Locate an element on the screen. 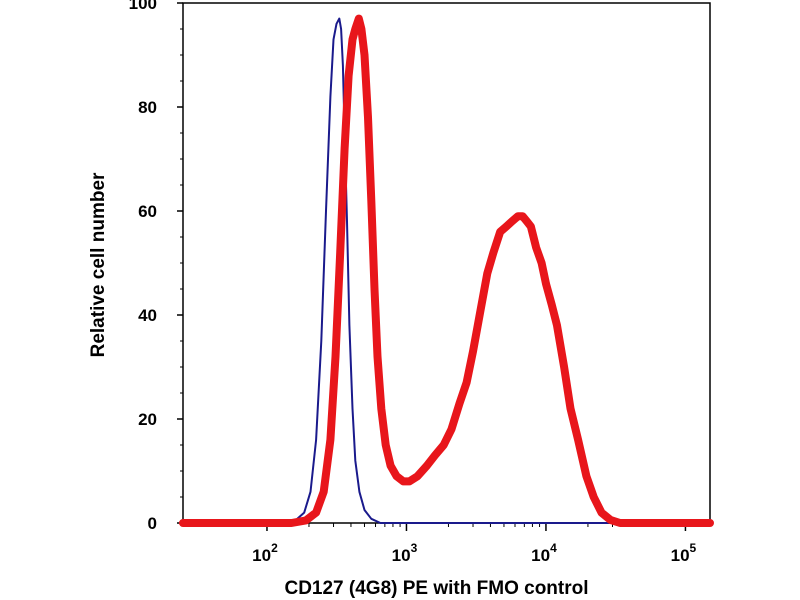  y-tick-label: 40 is located at coordinates (147, 315).